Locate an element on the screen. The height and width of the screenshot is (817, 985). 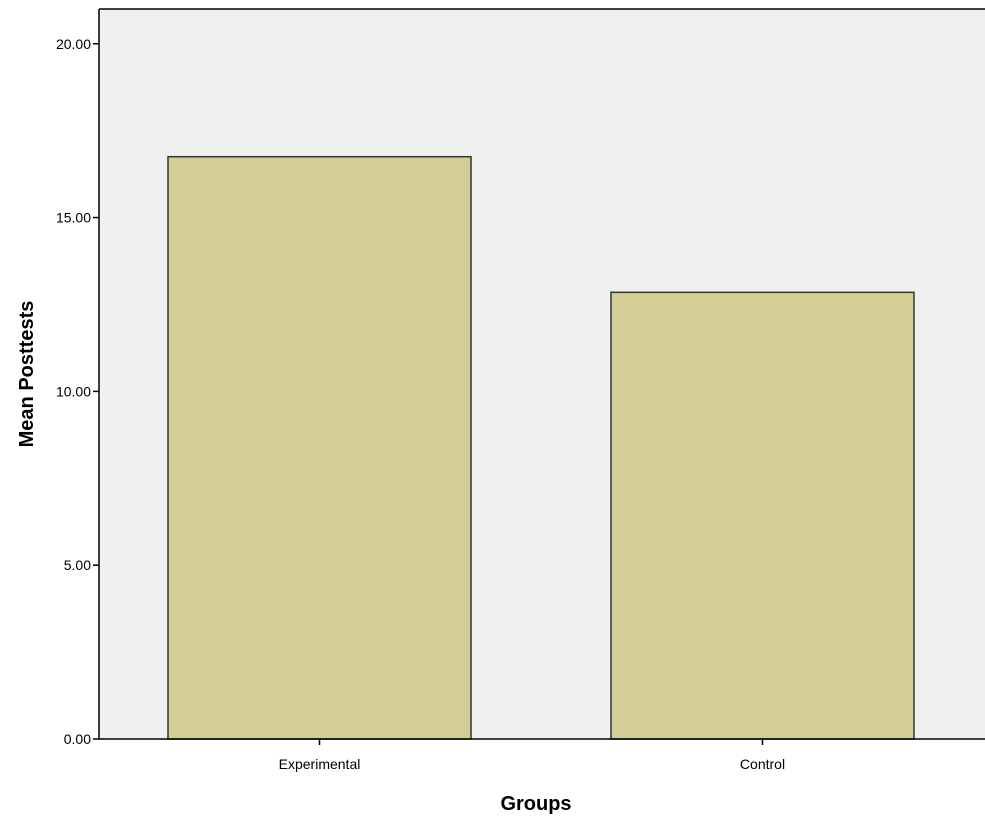
x-axis-title: Groups is located at coordinates (535, 804).